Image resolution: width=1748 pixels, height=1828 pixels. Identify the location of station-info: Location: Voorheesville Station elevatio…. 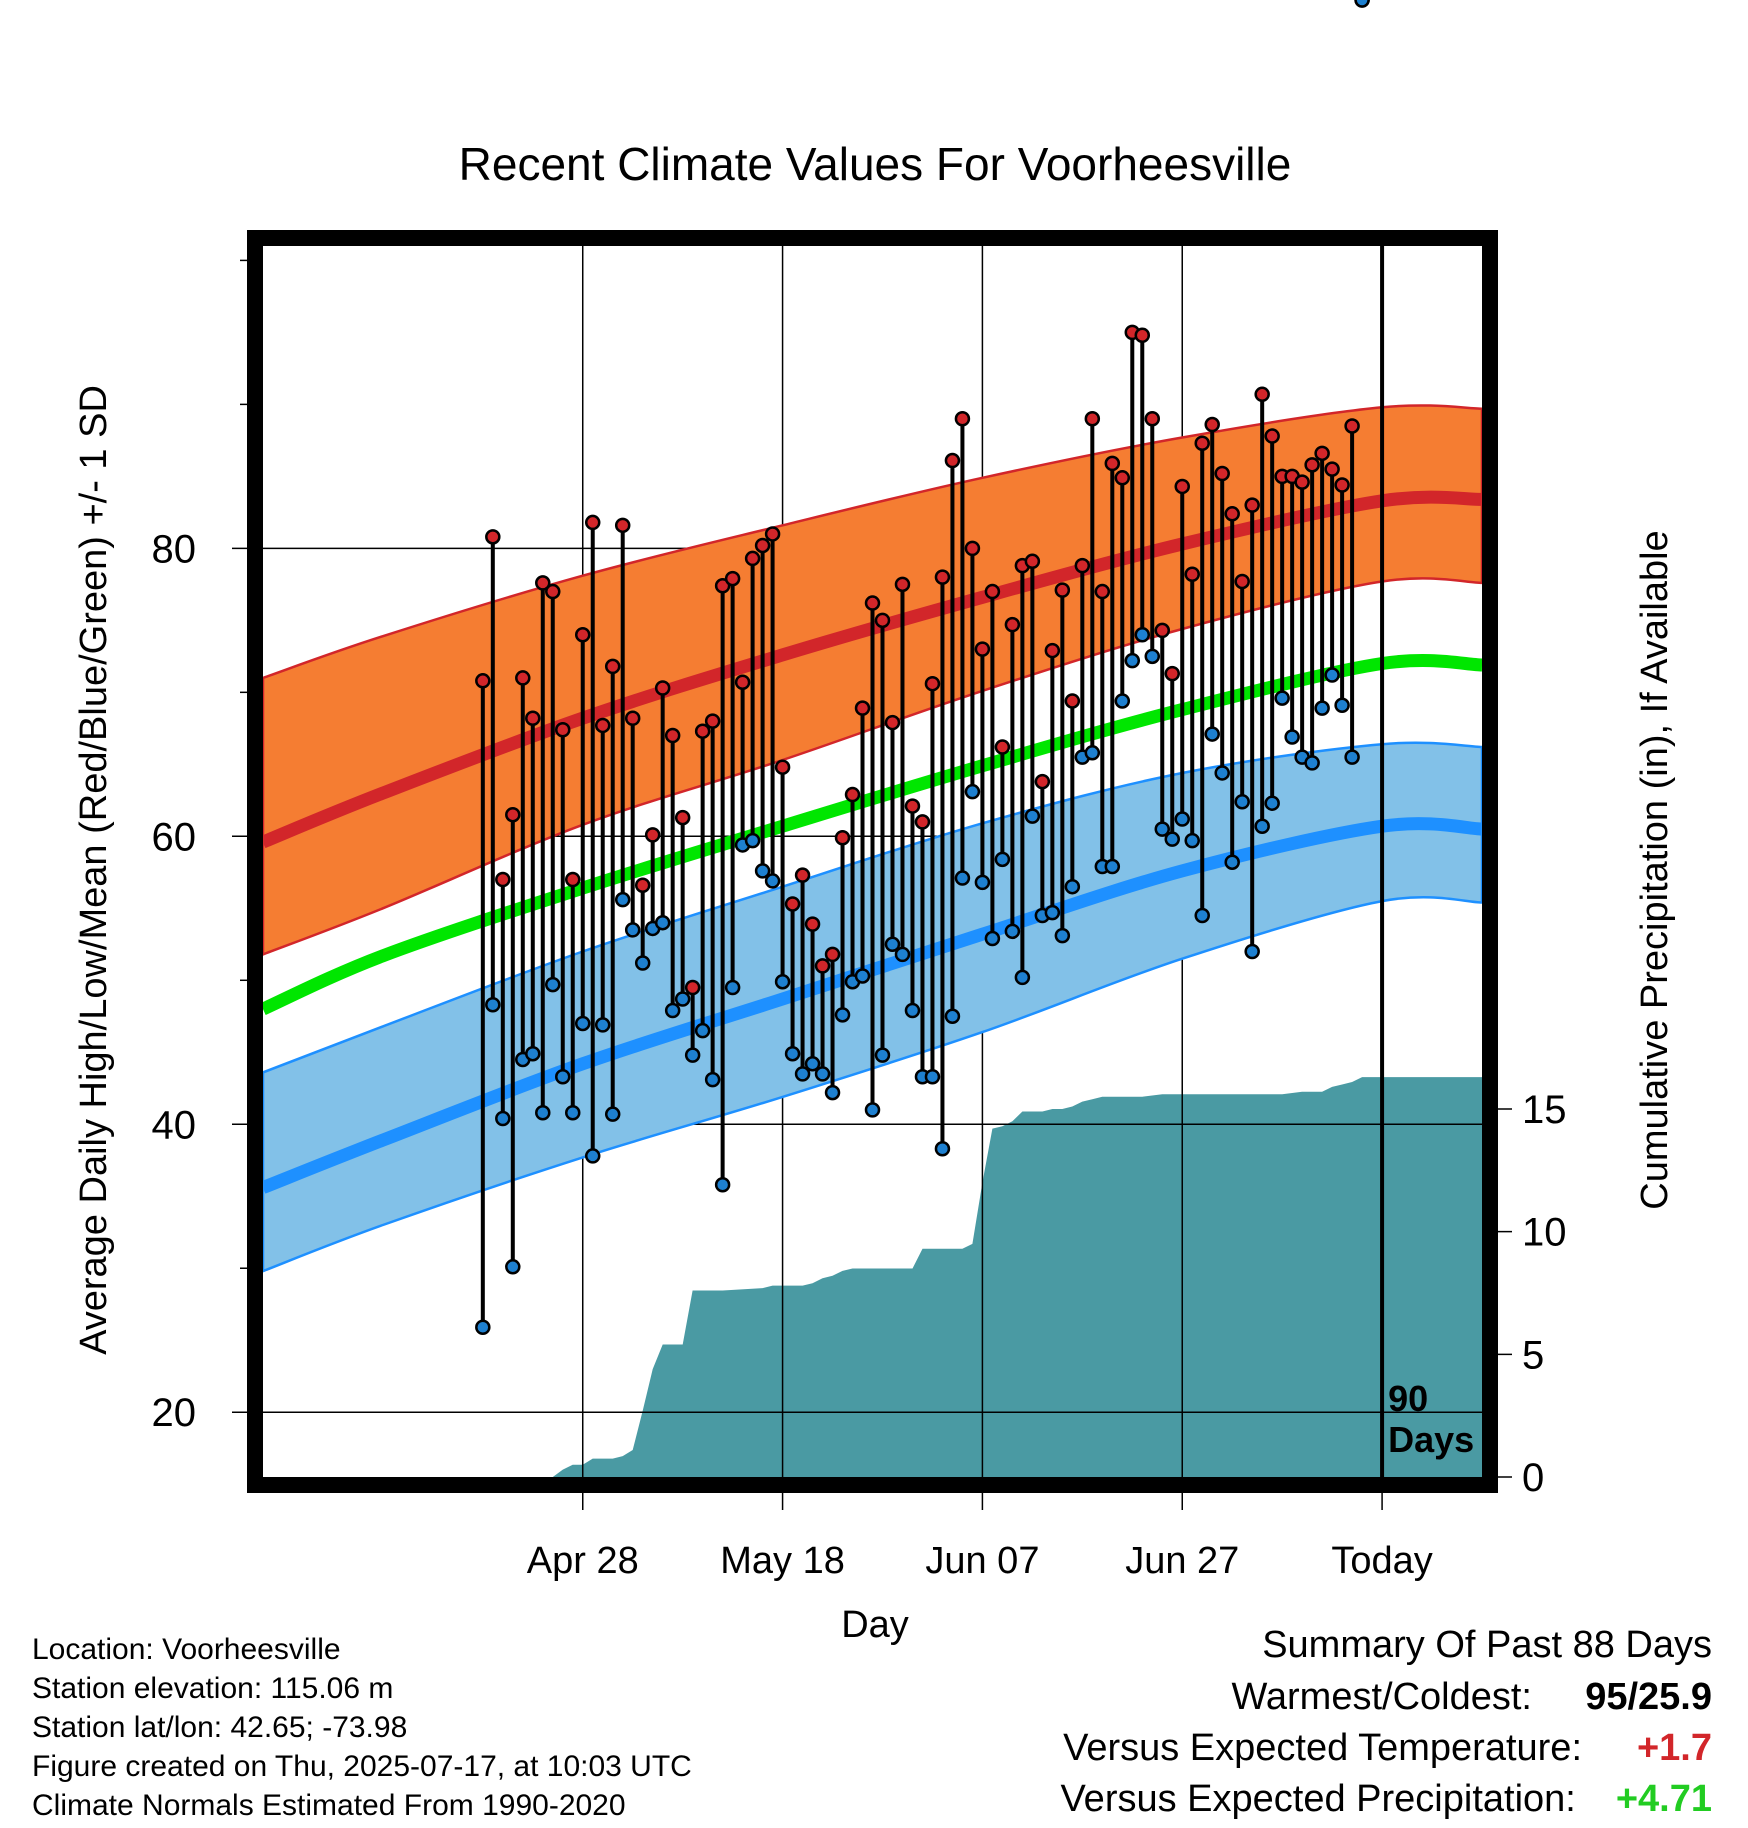
(362, 1727).